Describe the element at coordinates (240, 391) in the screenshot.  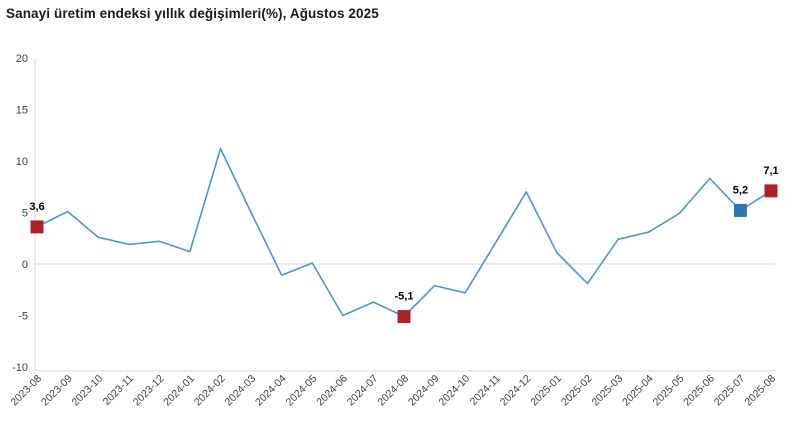
I see `x-tick-label: 2024-03` at that location.